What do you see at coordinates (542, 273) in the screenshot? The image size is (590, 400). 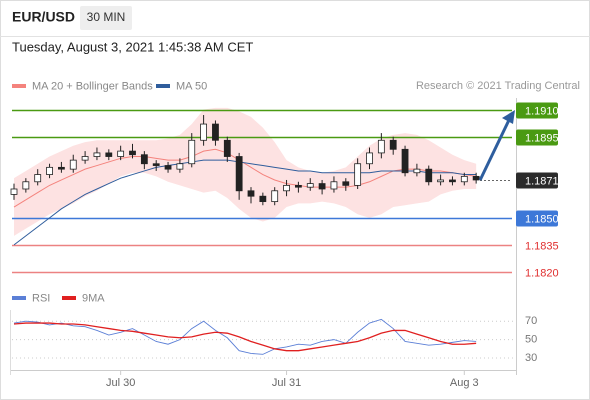 I see `level-label: 1.1820` at bounding box center [542, 273].